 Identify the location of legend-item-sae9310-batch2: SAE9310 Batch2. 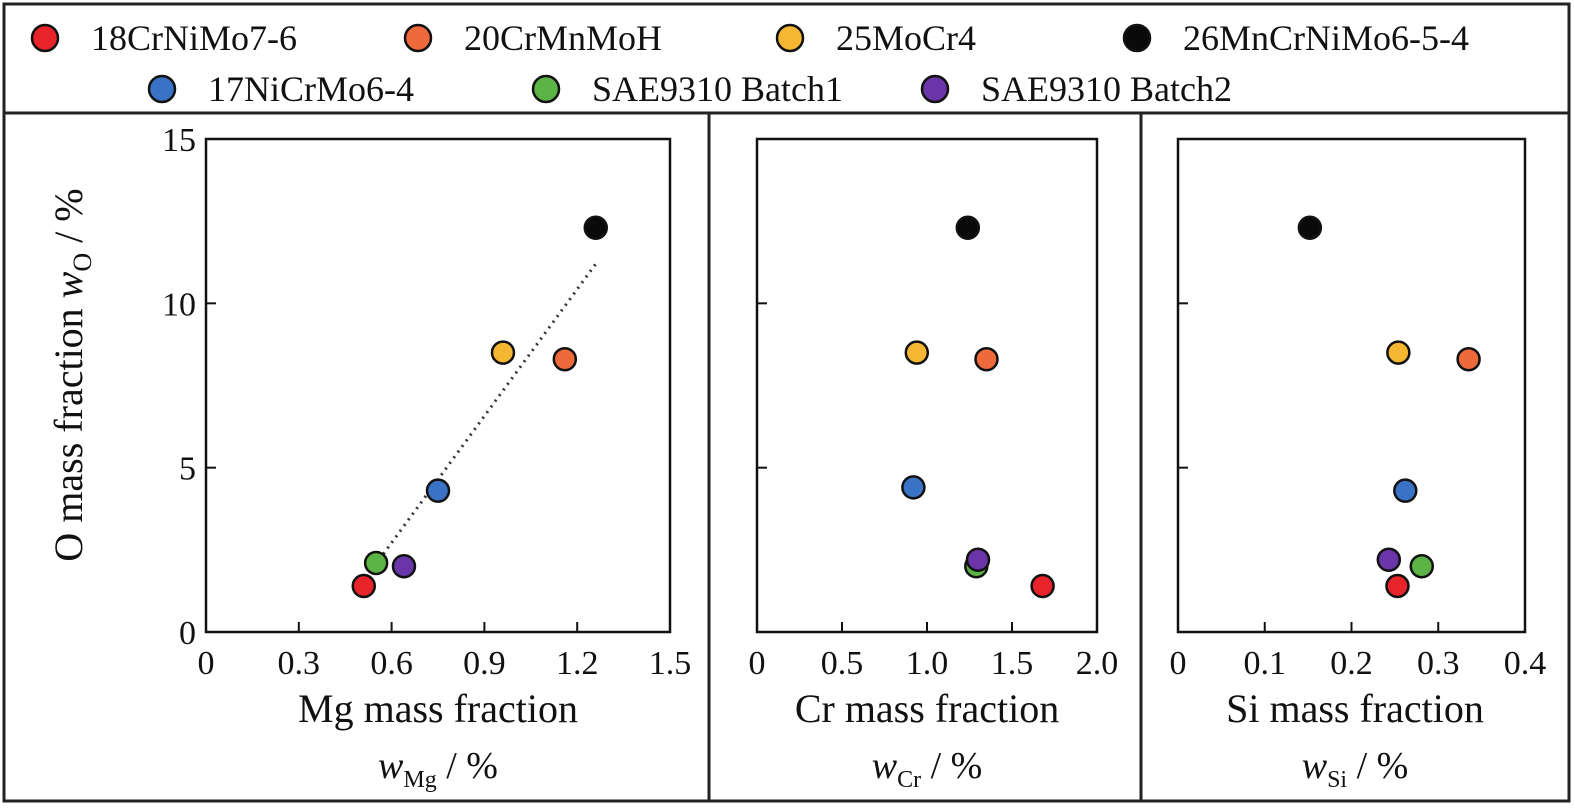
(1076, 89).